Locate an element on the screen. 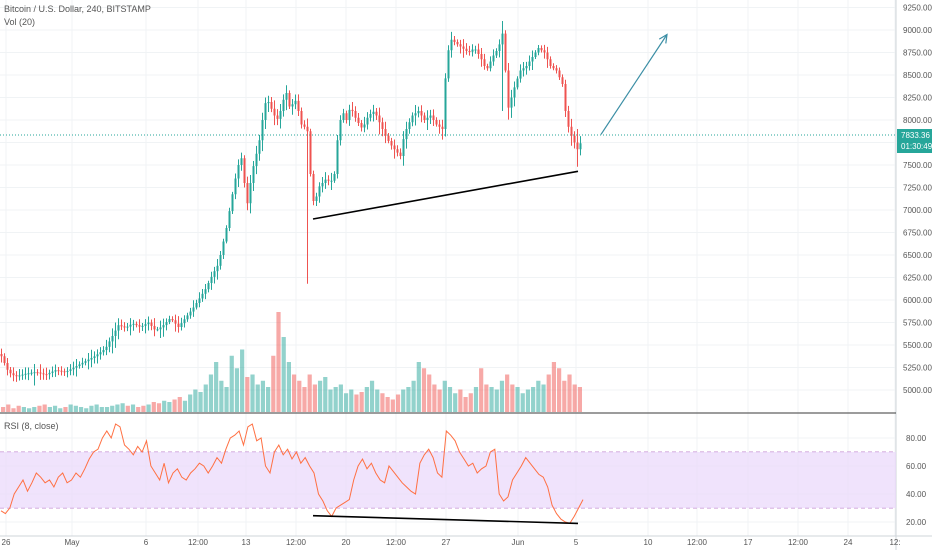  price-tick-label: 9000.00 is located at coordinates (917, 30).